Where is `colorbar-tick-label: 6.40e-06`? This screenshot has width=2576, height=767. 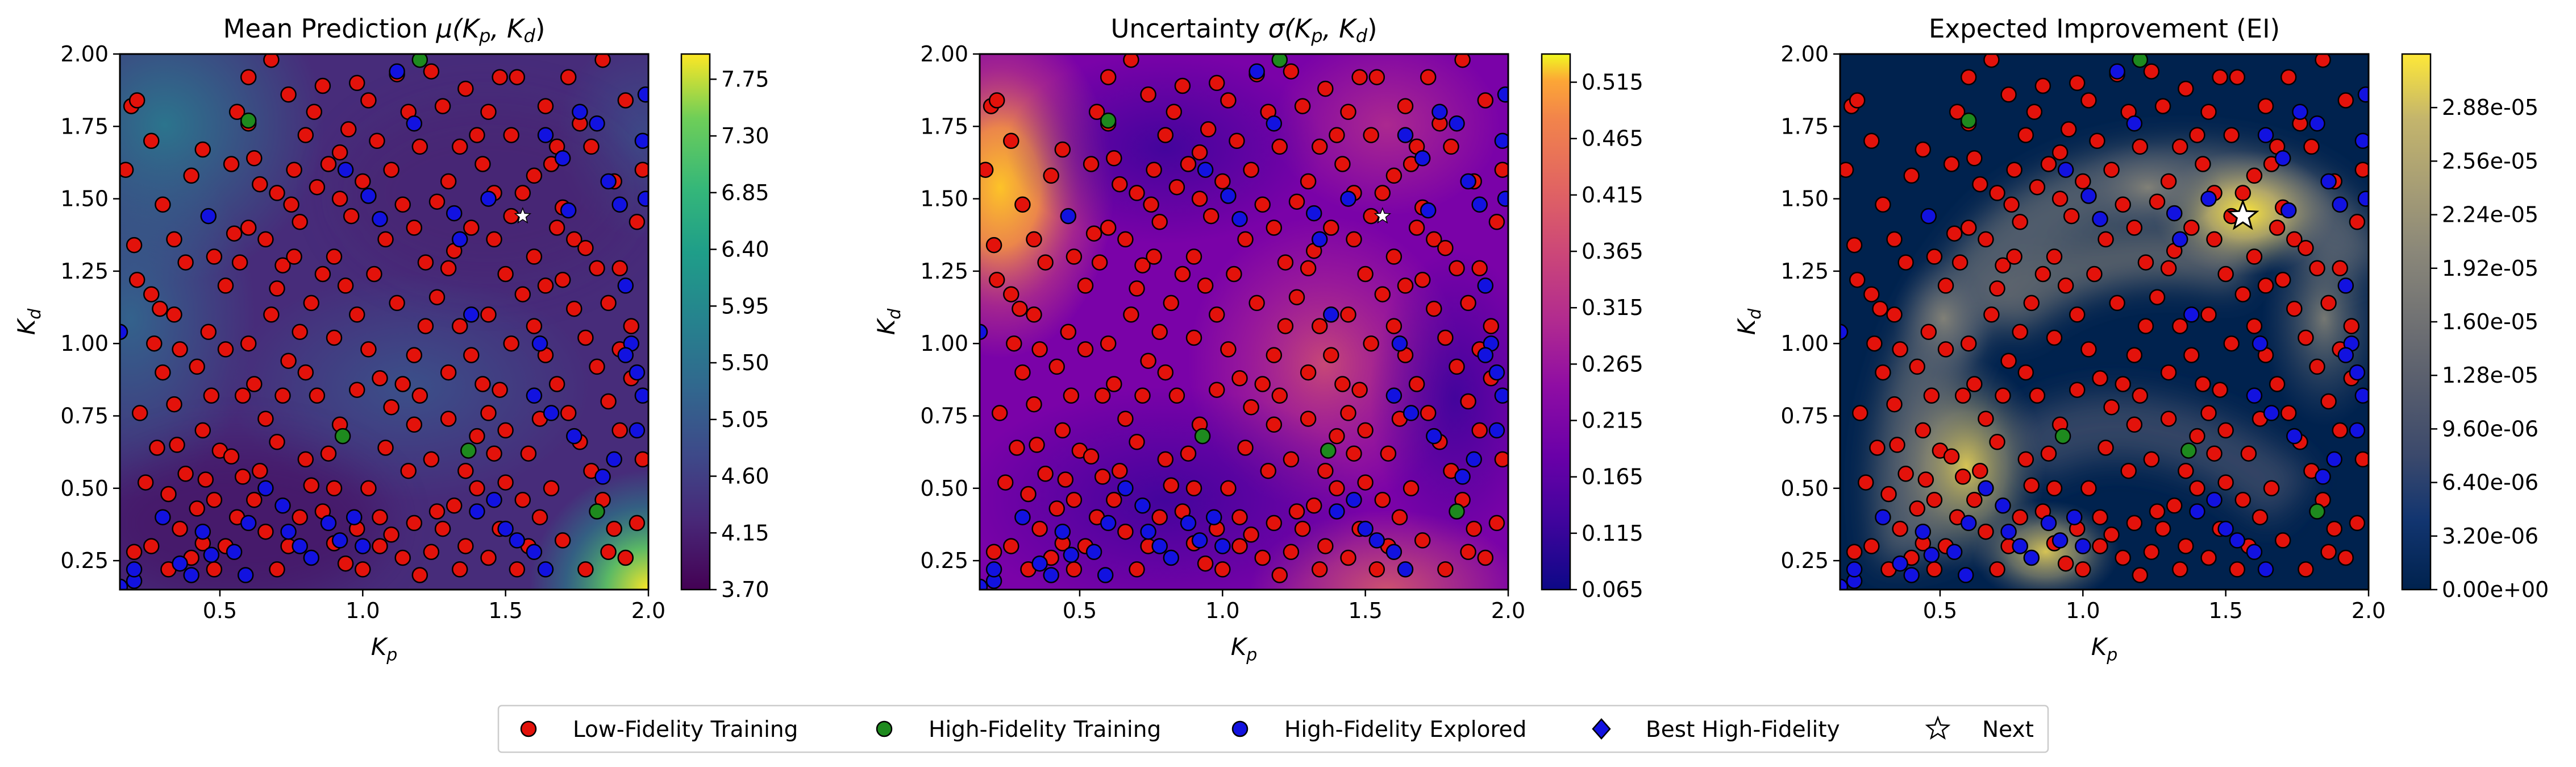
colorbar-tick-label: 6.40e-06 is located at coordinates (2490, 482).